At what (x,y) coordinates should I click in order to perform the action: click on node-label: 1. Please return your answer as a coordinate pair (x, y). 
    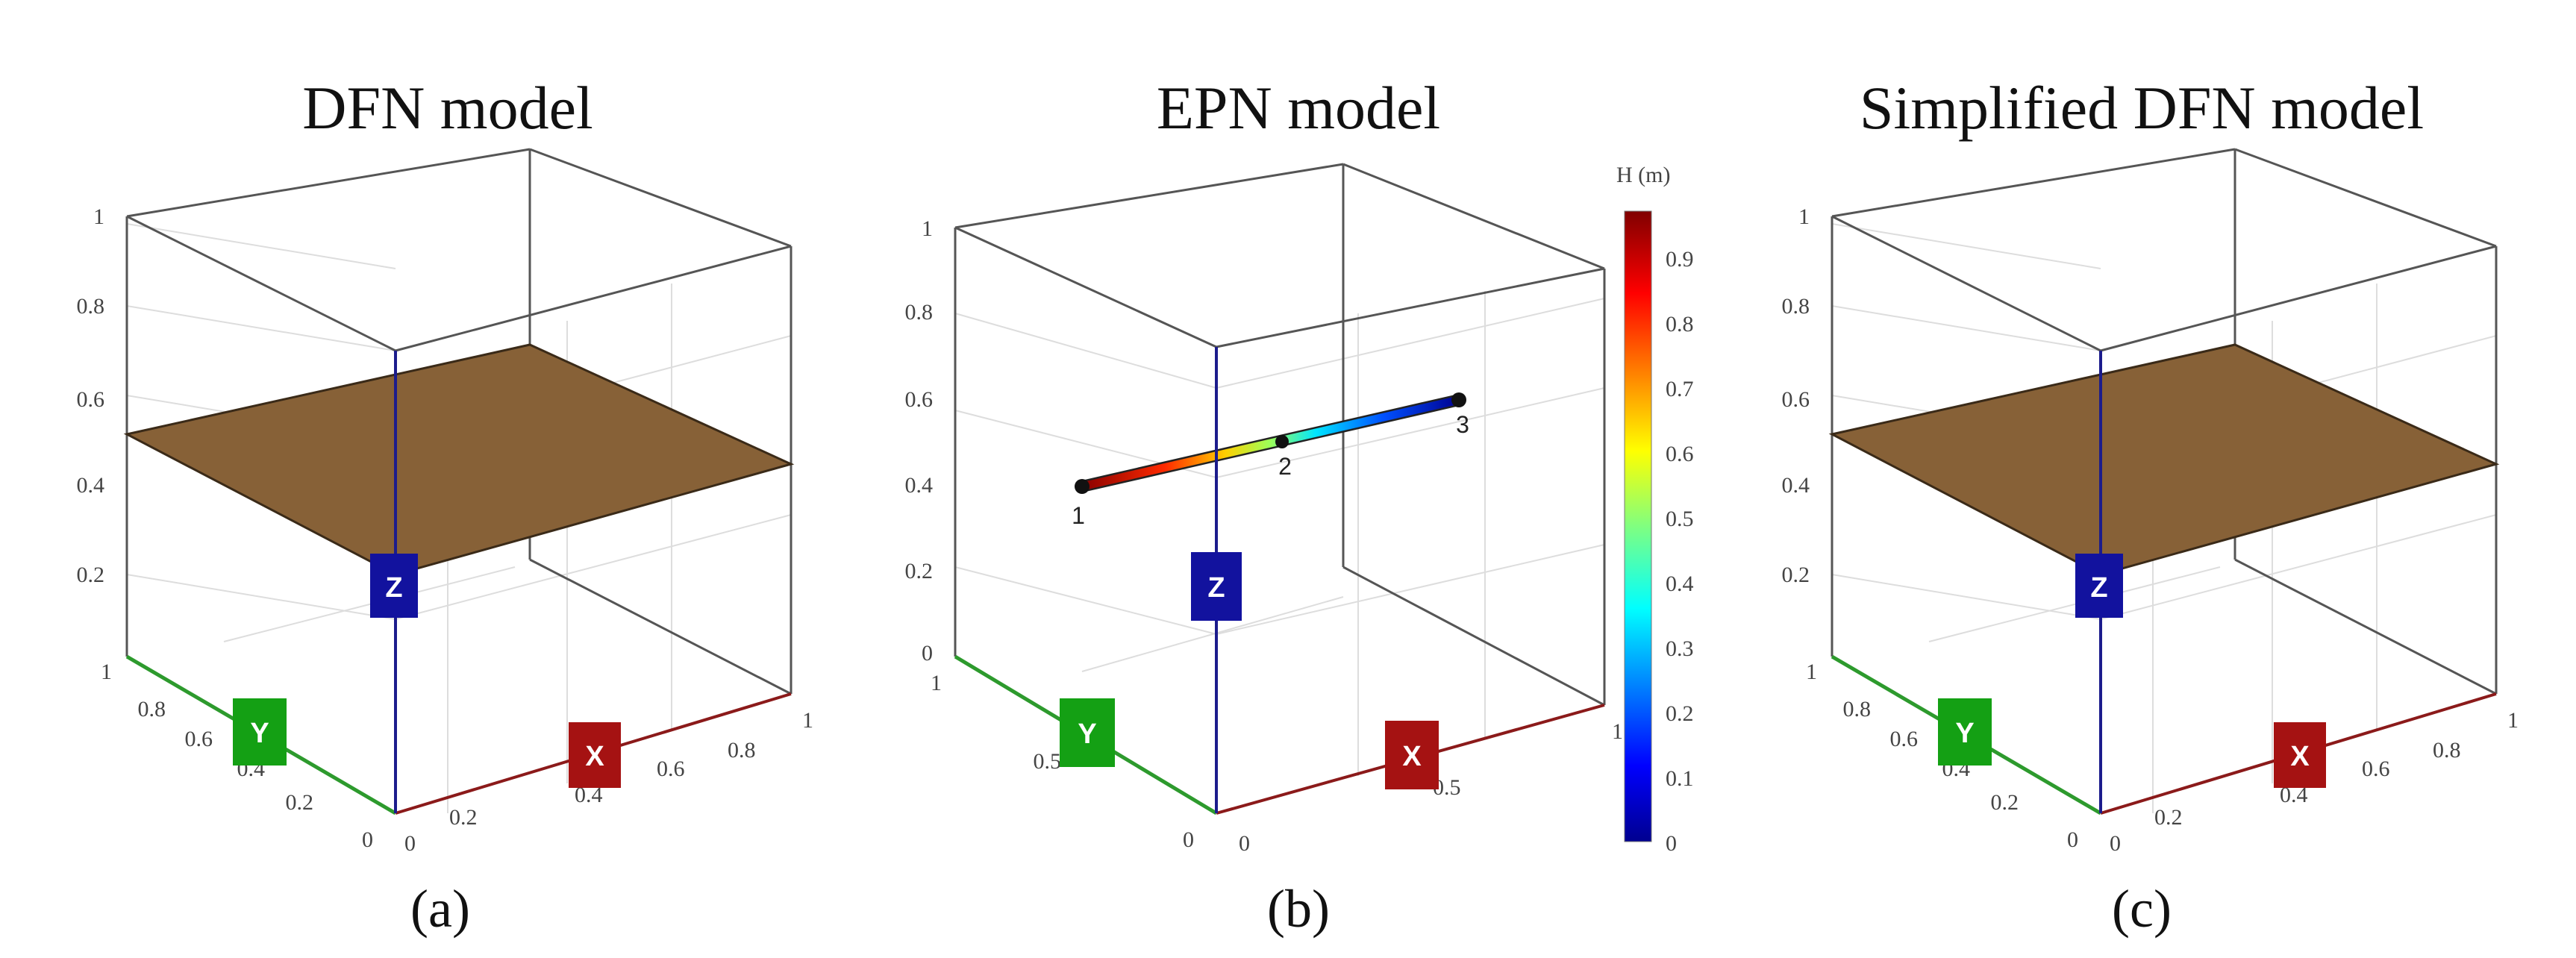
    Looking at the image, I should click on (1078, 515).